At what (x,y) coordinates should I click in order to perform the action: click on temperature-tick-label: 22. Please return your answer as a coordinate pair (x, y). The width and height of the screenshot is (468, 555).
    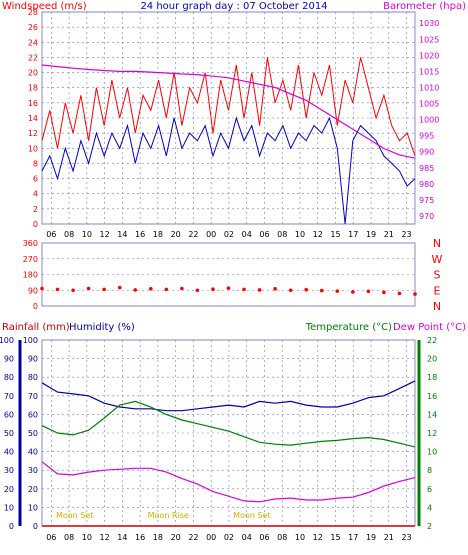
    Looking at the image, I should click on (432, 340).